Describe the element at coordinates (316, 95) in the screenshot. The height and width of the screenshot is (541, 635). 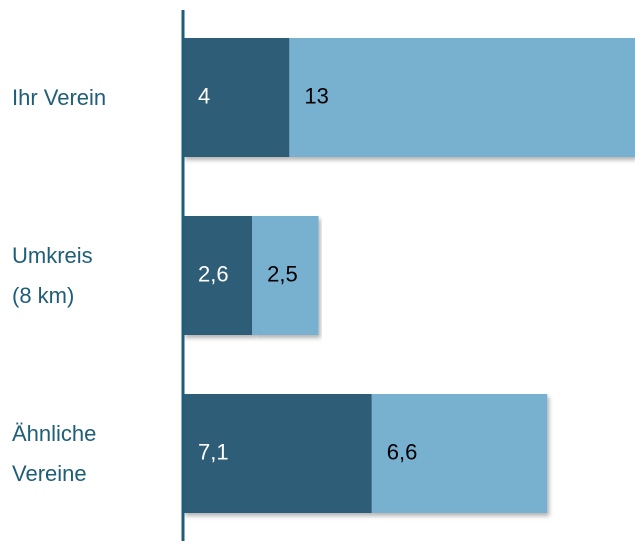
I see `value-label: 13` at that location.